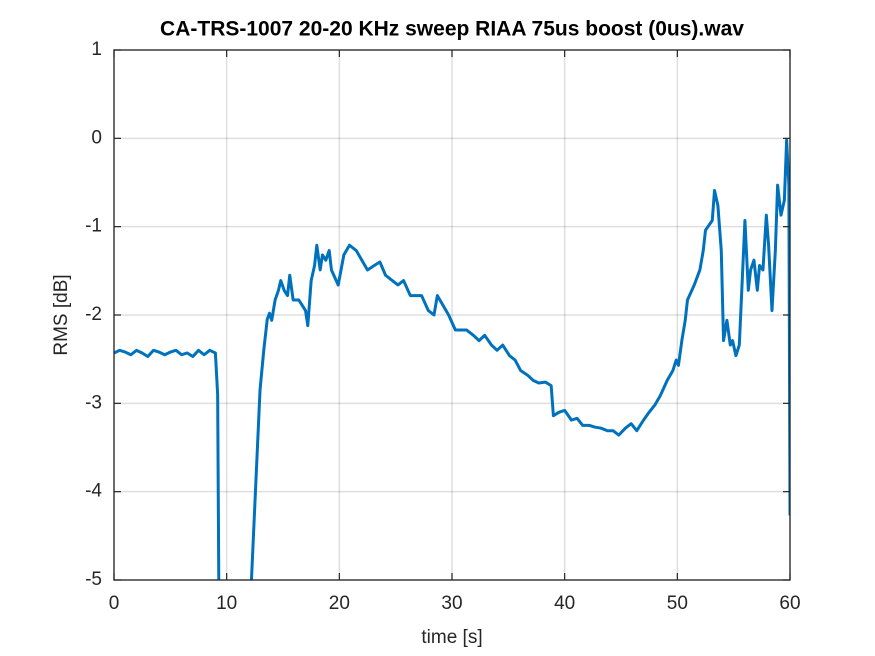 Image resolution: width=875 pixels, height=656 pixels. Describe the element at coordinates (226, 603) in the screenshot. I see `x-tick-label: 10` at that location.